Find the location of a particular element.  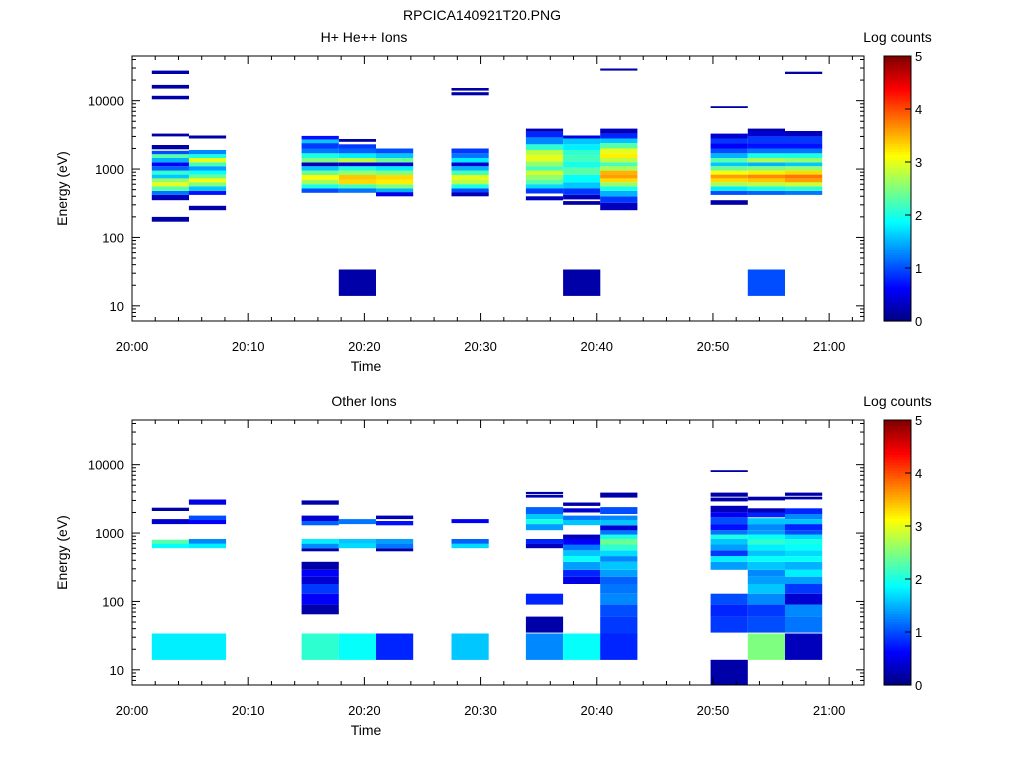

x-axis-label: Time is located at coordinates (366, 730).